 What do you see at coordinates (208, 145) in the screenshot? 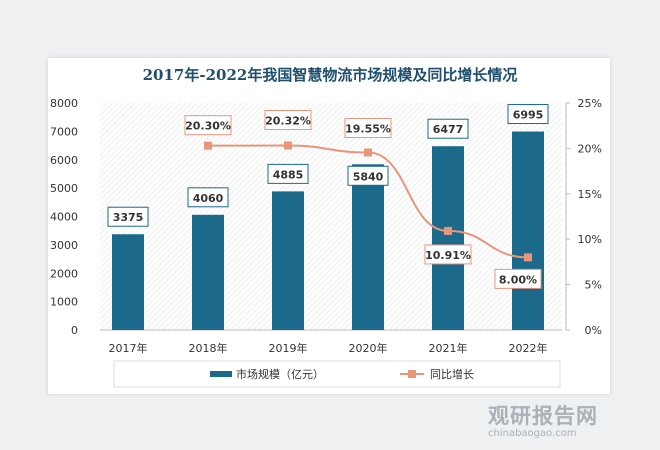
I see `growth-marker-2018年` at bounding box center [208, 145].